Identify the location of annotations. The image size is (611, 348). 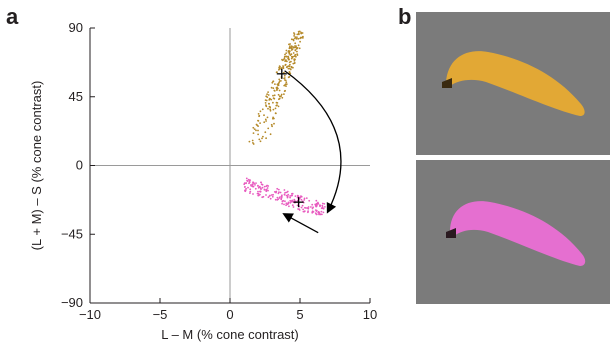
(312, 152).